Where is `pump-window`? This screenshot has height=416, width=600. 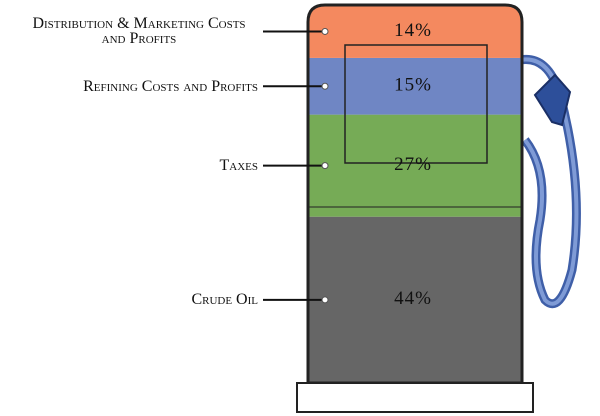 pump-window is located at coordinates (416, 104).